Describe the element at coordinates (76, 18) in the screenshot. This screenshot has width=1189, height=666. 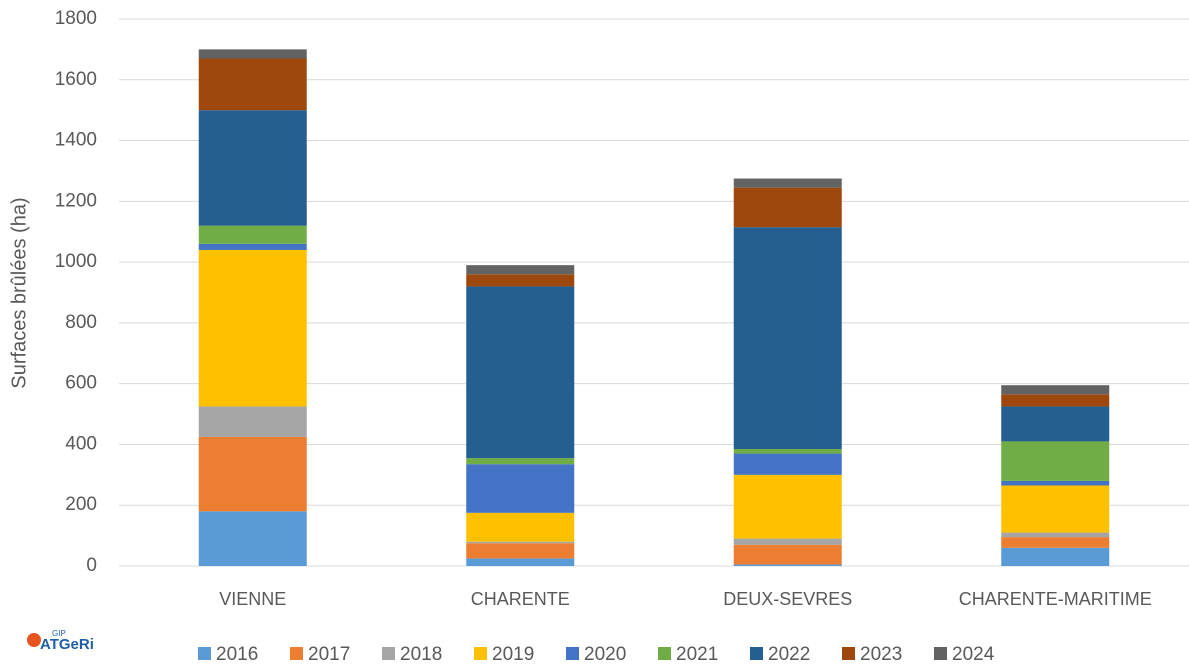
I see `y-tick-label: 1800` at that location.